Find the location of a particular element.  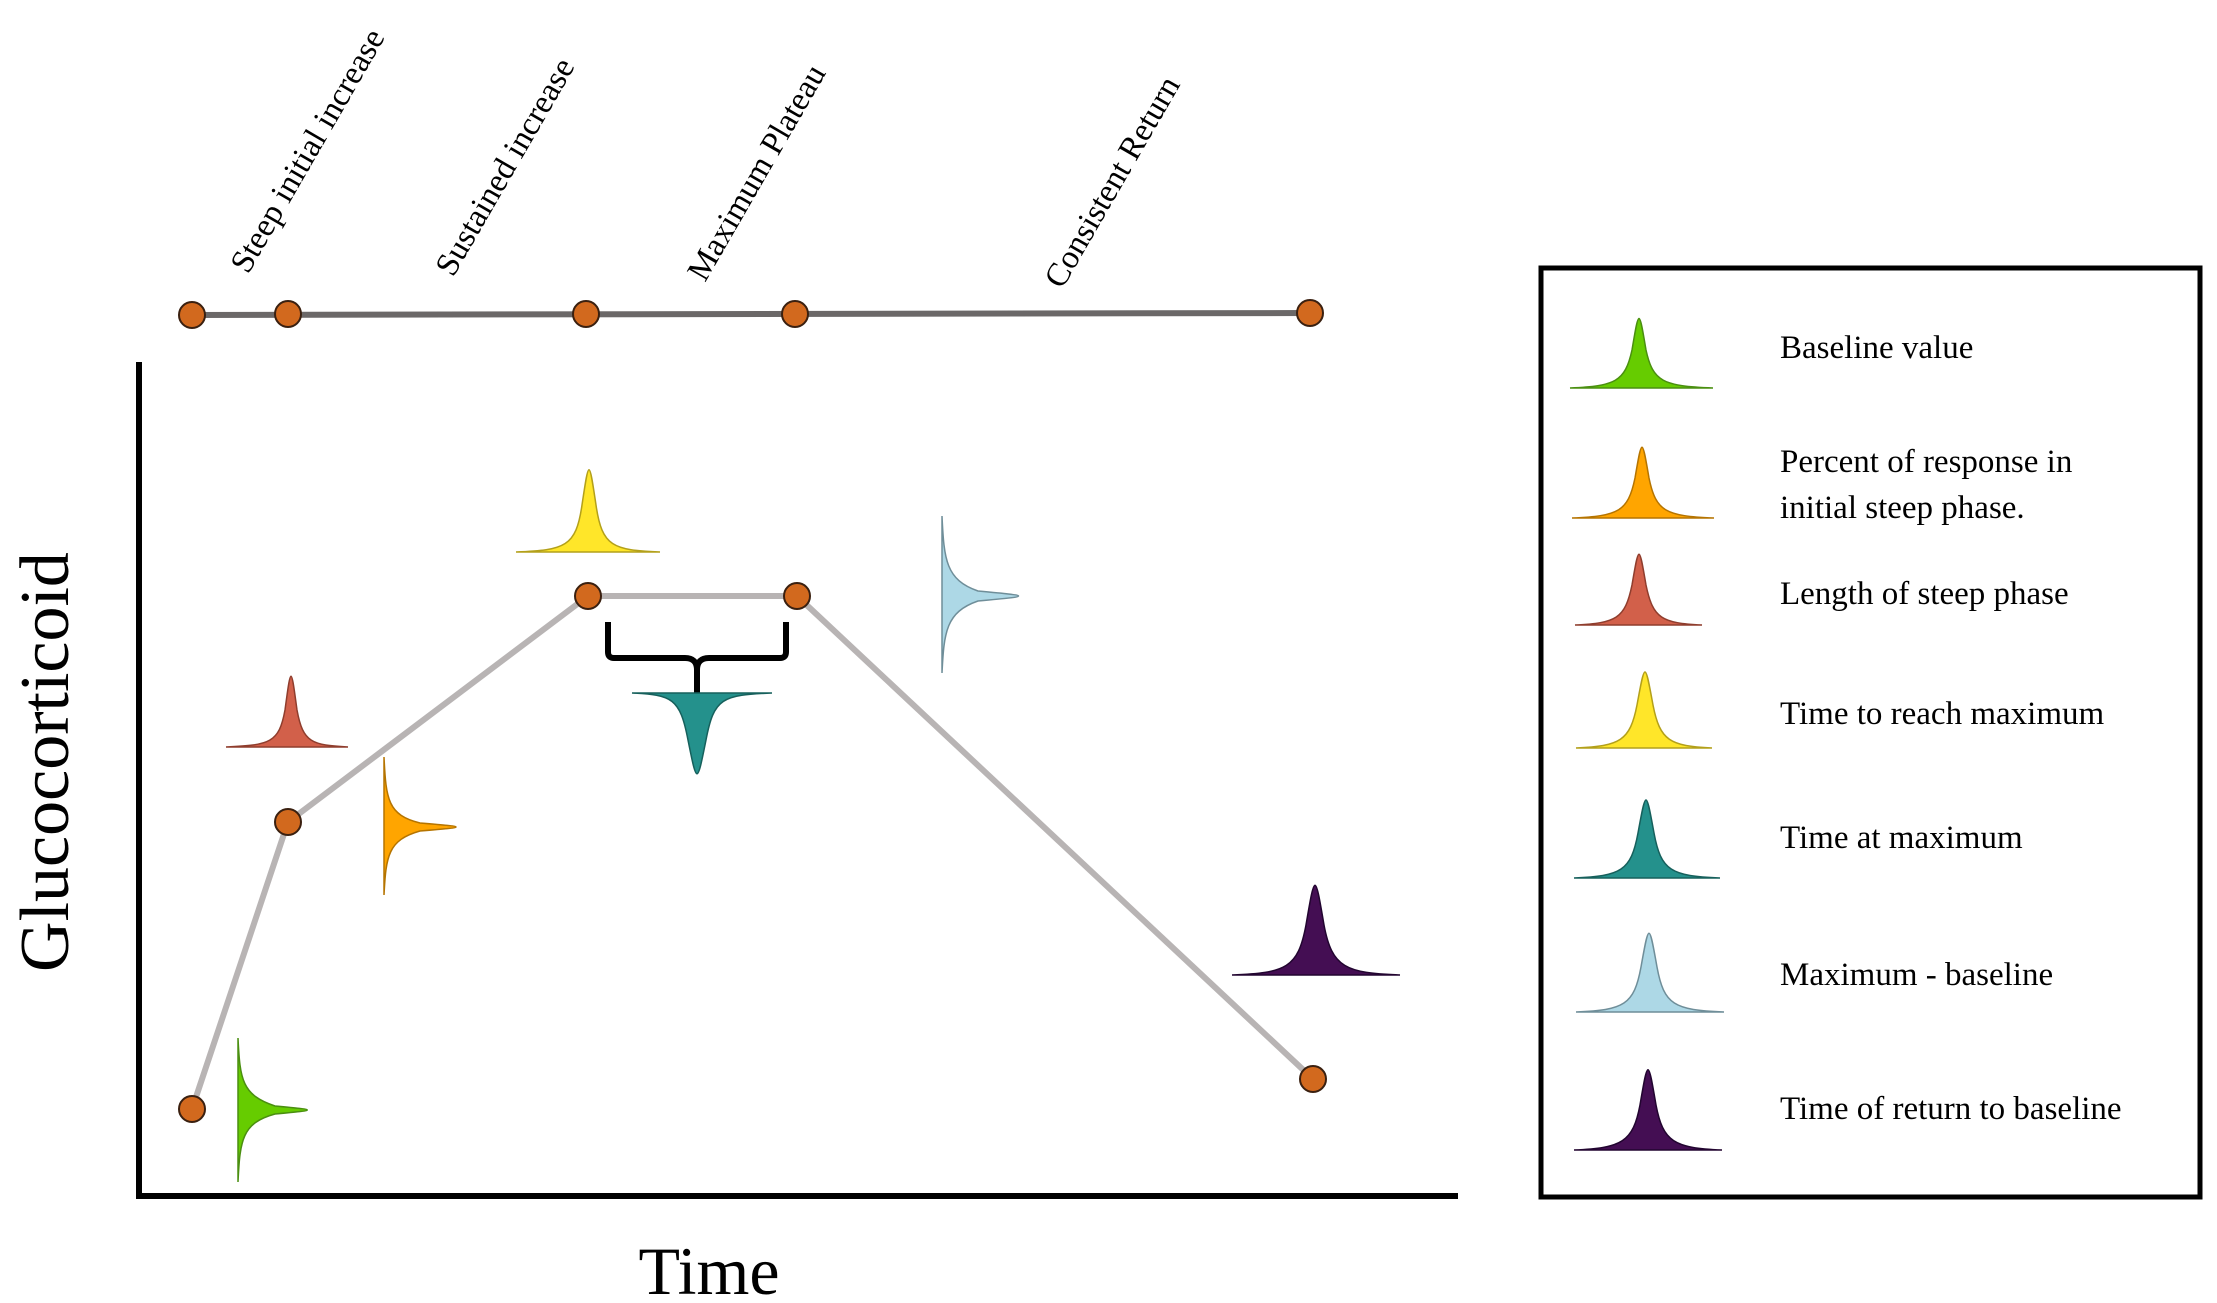

legend-label-time-at-max: Time at maximum is located at coordinates (1901, 838).